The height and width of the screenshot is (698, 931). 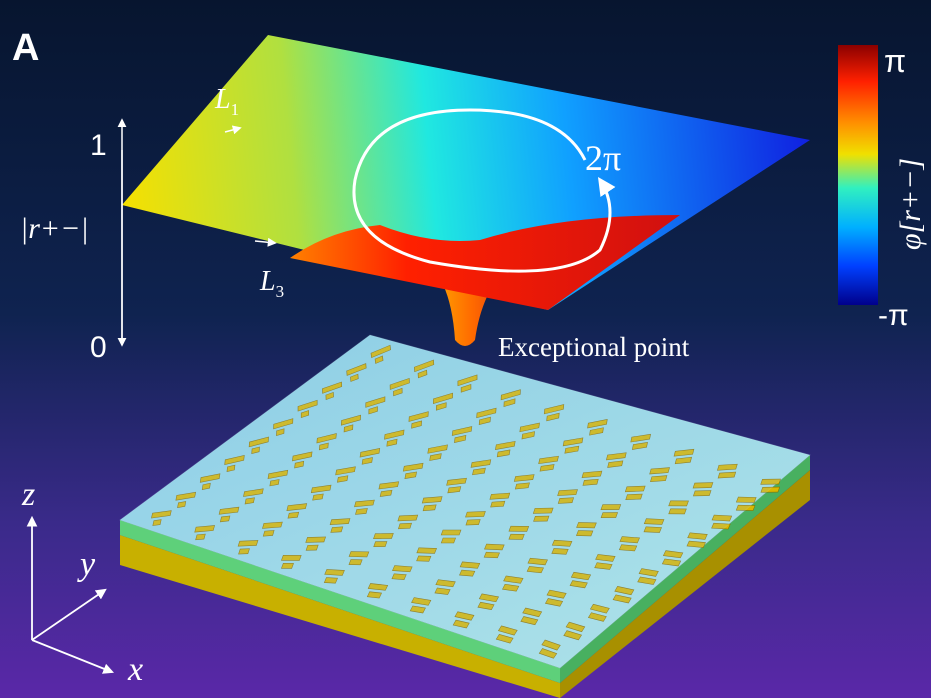 I want to click on panel-label: A, so click(x=25, y=48).